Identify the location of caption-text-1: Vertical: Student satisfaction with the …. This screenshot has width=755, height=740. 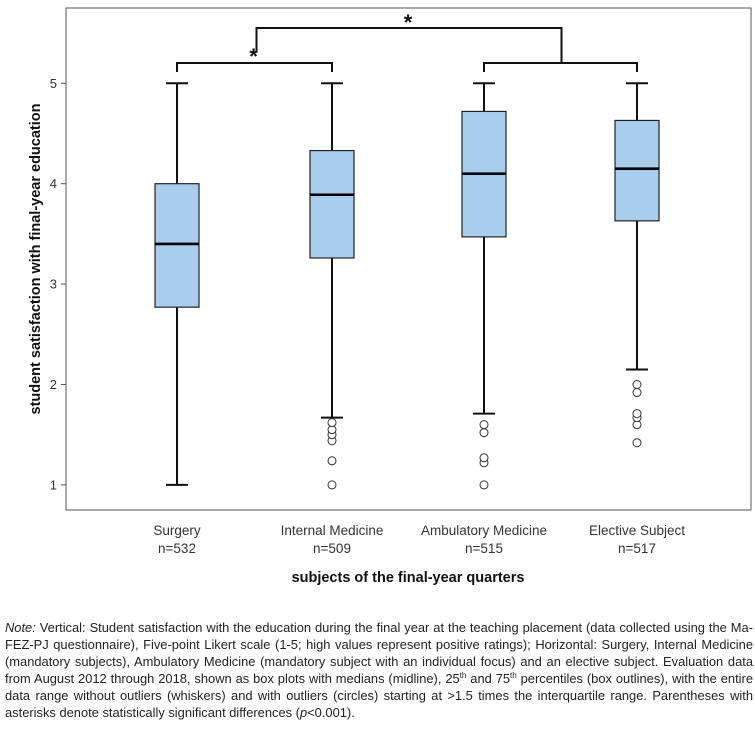
(379, 653).